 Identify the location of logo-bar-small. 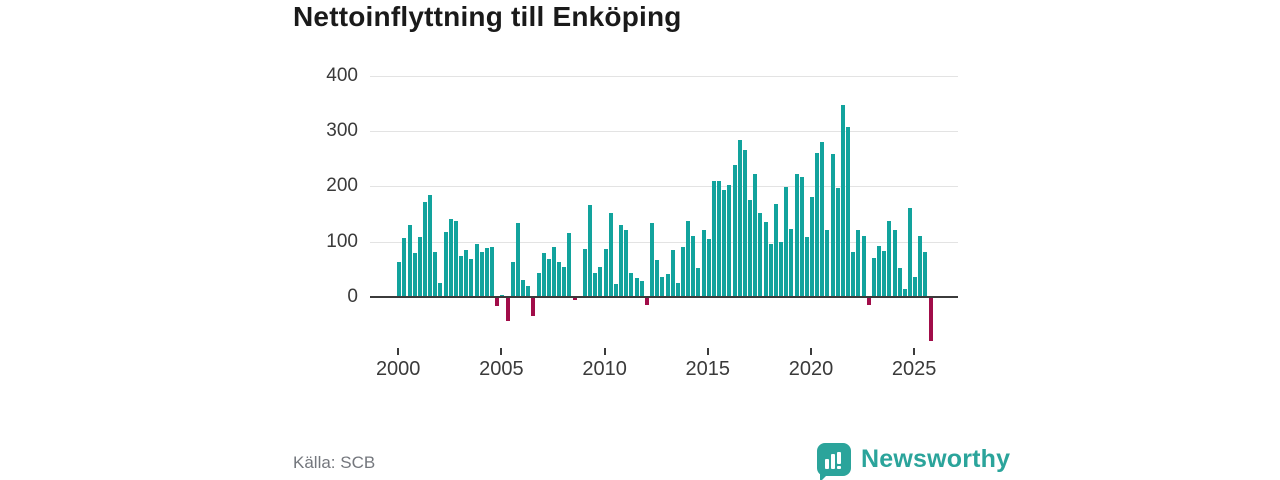
(827, 464).